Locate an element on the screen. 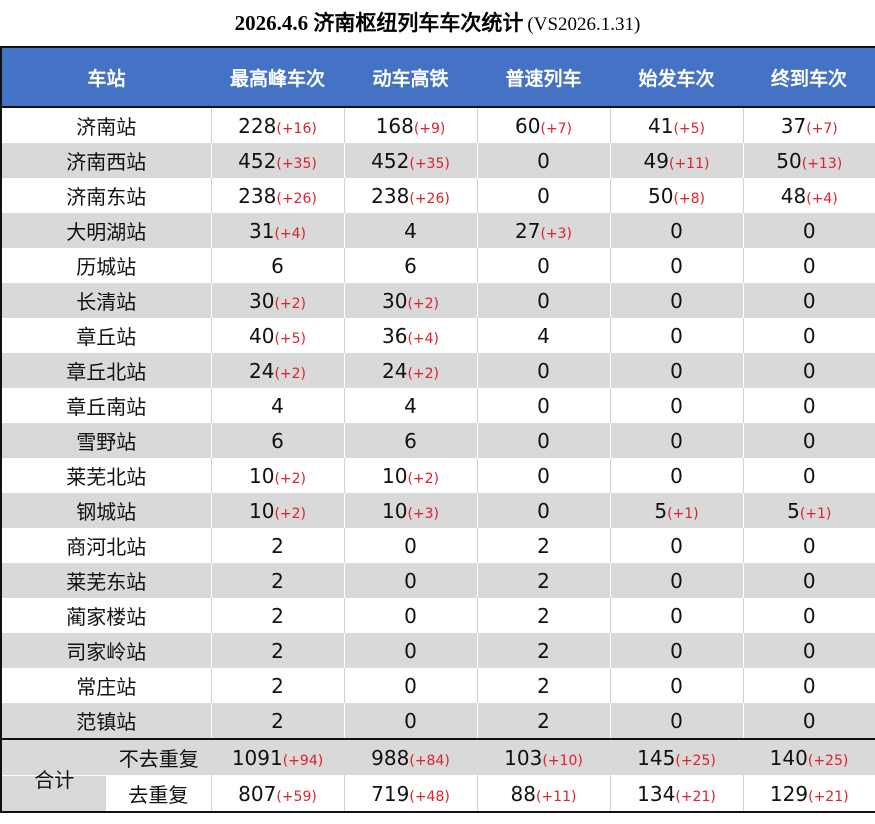 The height and width of the screenshot is (824, 875). column-header: 动车高铁 is located at coordinates (410, 77).